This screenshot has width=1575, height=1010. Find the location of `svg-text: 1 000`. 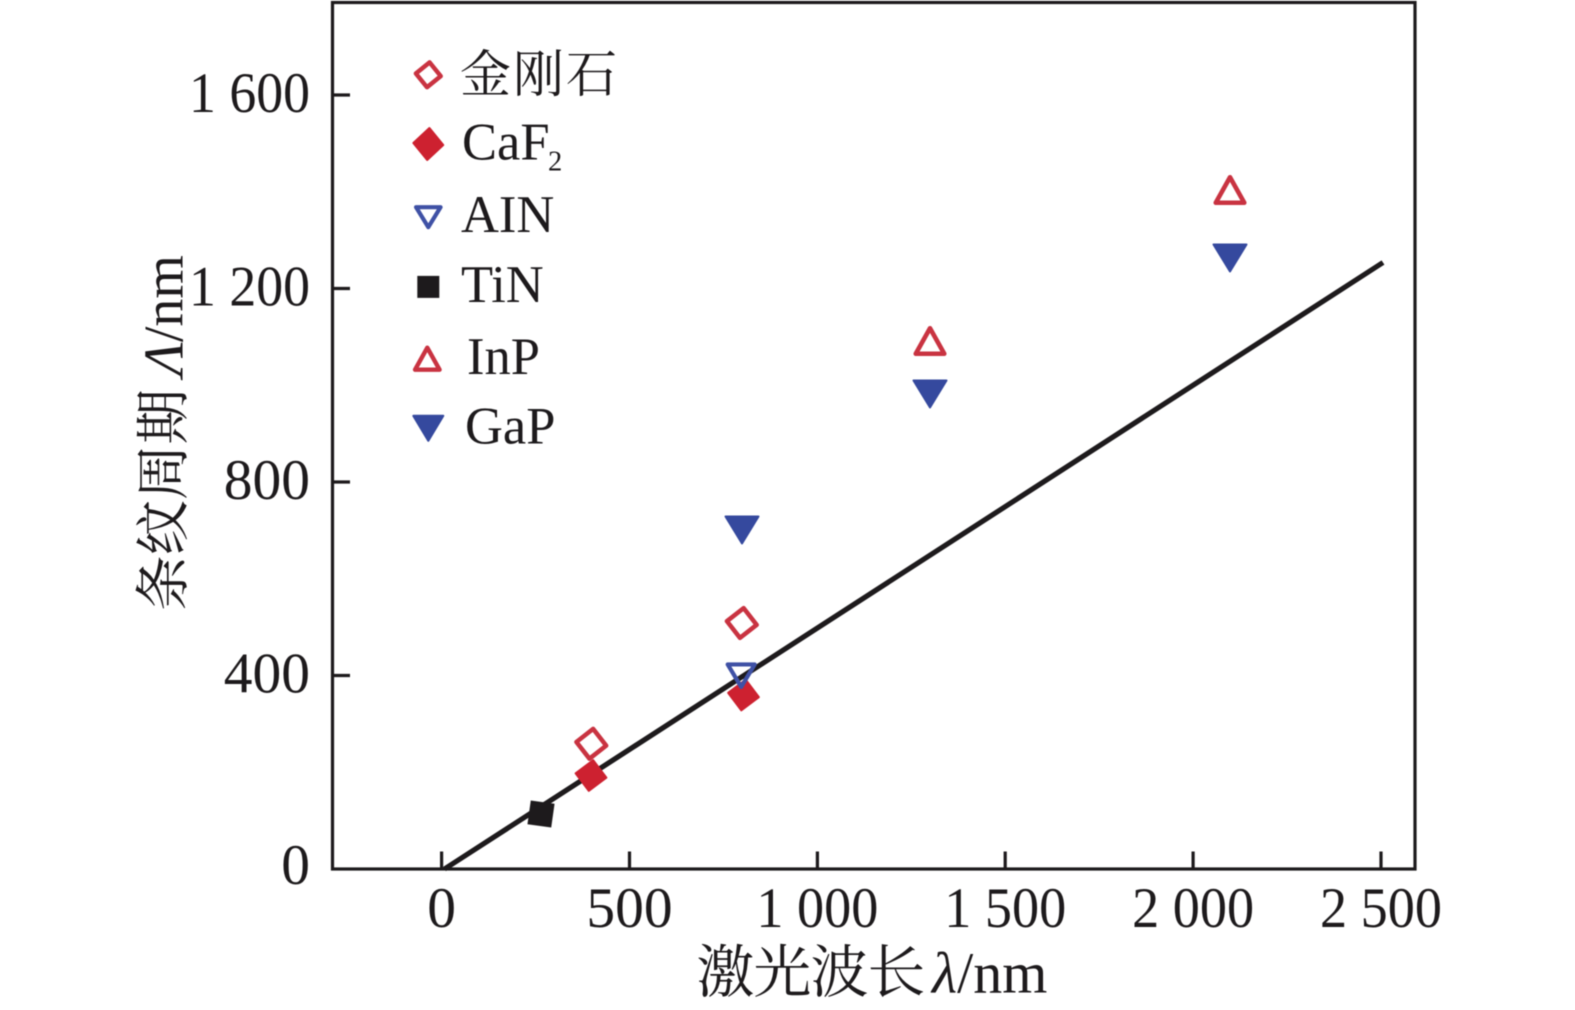

svg-text: 1 000 is located at coordinates (817, 908).